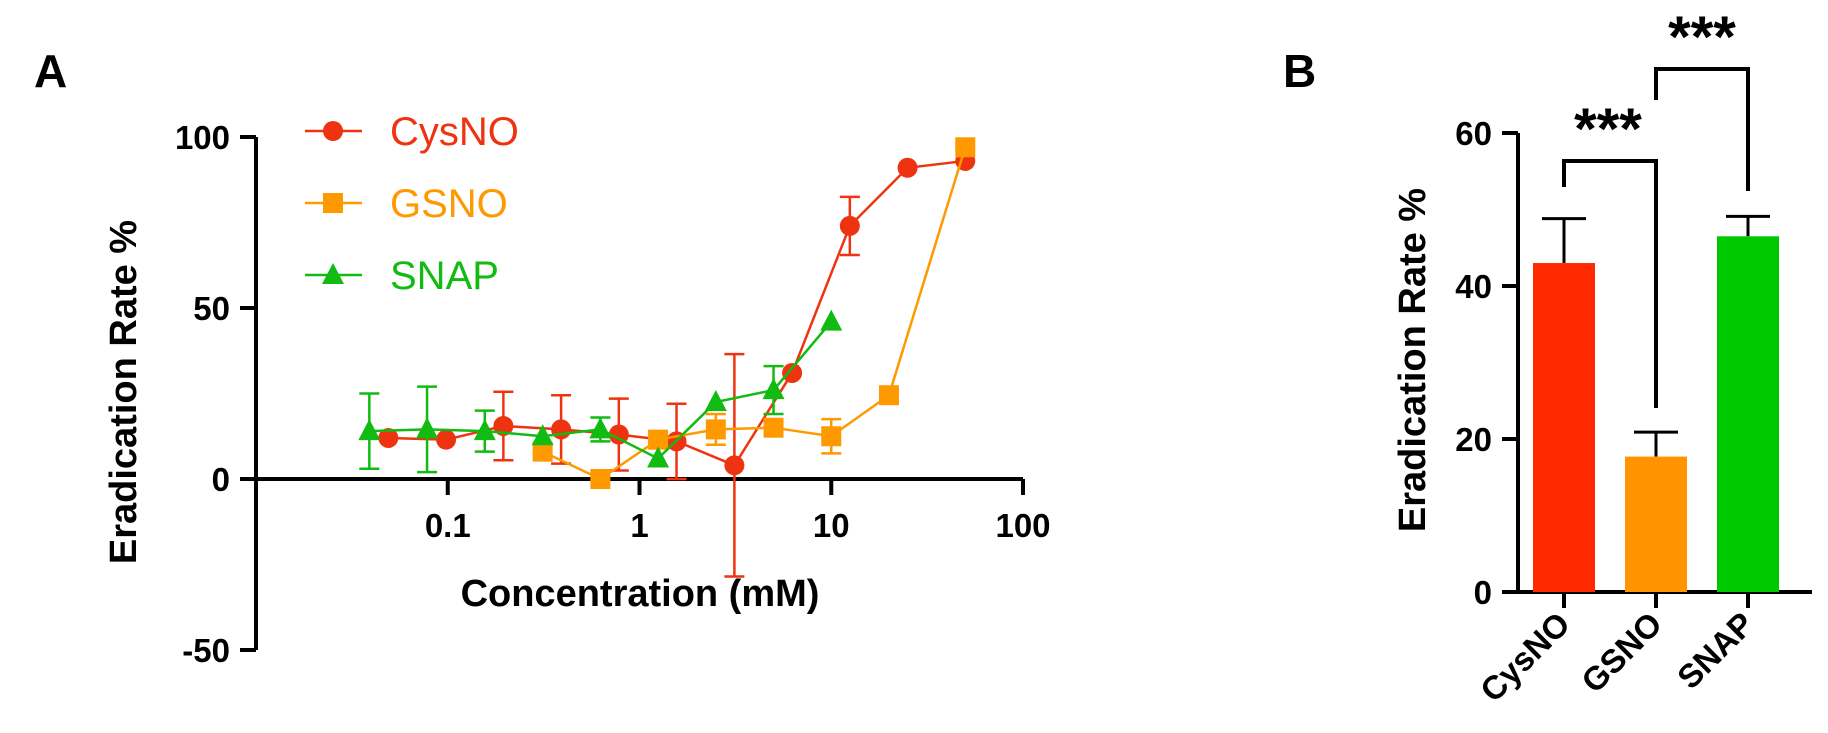 The image size is (1828, 733). What do you see at coordinates (1299, 71) in the screenshot?
I see `panel-b-label: B` at bounding box center [1299, 71].